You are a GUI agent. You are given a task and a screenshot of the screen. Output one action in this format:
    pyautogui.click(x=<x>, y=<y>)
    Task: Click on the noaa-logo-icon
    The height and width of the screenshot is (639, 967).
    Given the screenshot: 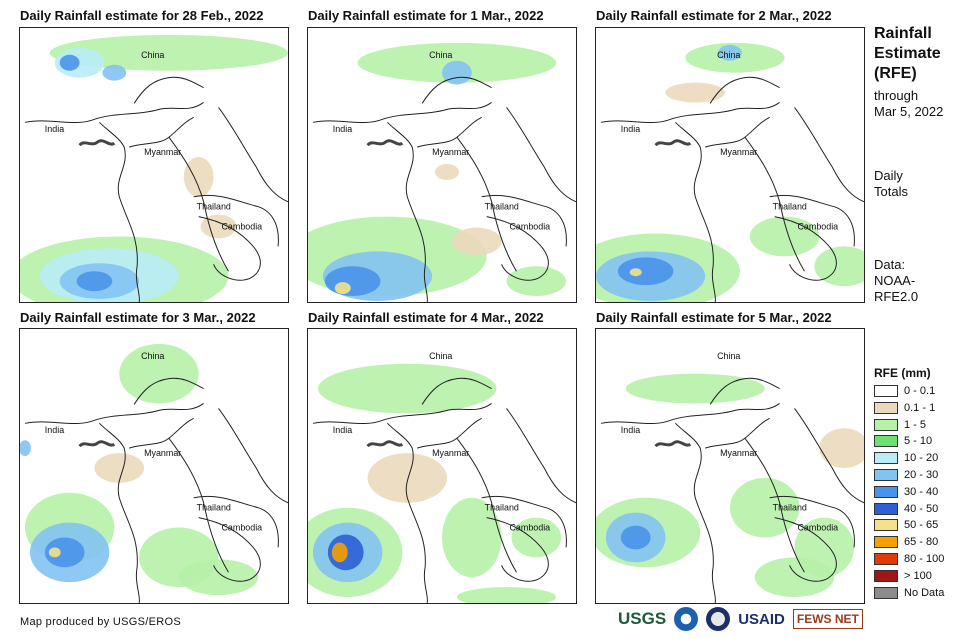 What is the action you would take?
    pyautogui.click(x=686, y=619)
    